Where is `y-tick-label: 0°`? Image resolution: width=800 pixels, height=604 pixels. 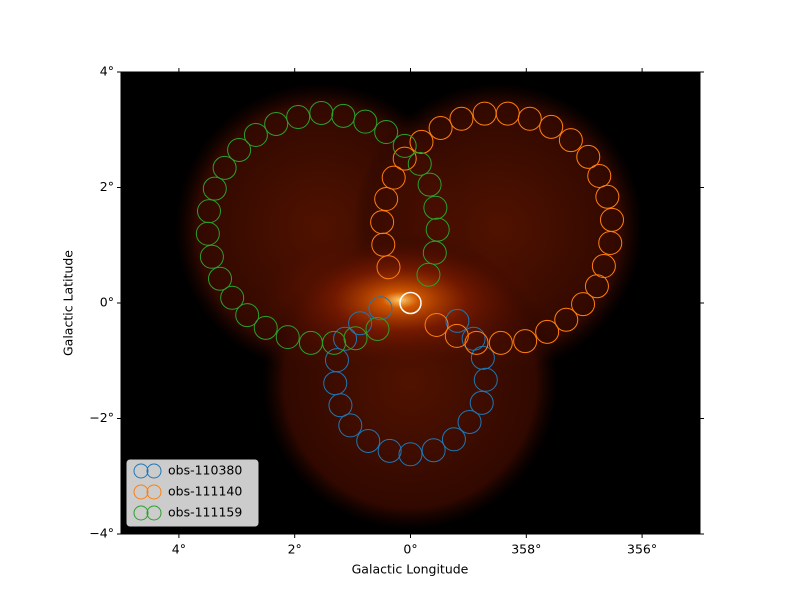 y-tick-label: 0° is located at coordinates (107, 302).